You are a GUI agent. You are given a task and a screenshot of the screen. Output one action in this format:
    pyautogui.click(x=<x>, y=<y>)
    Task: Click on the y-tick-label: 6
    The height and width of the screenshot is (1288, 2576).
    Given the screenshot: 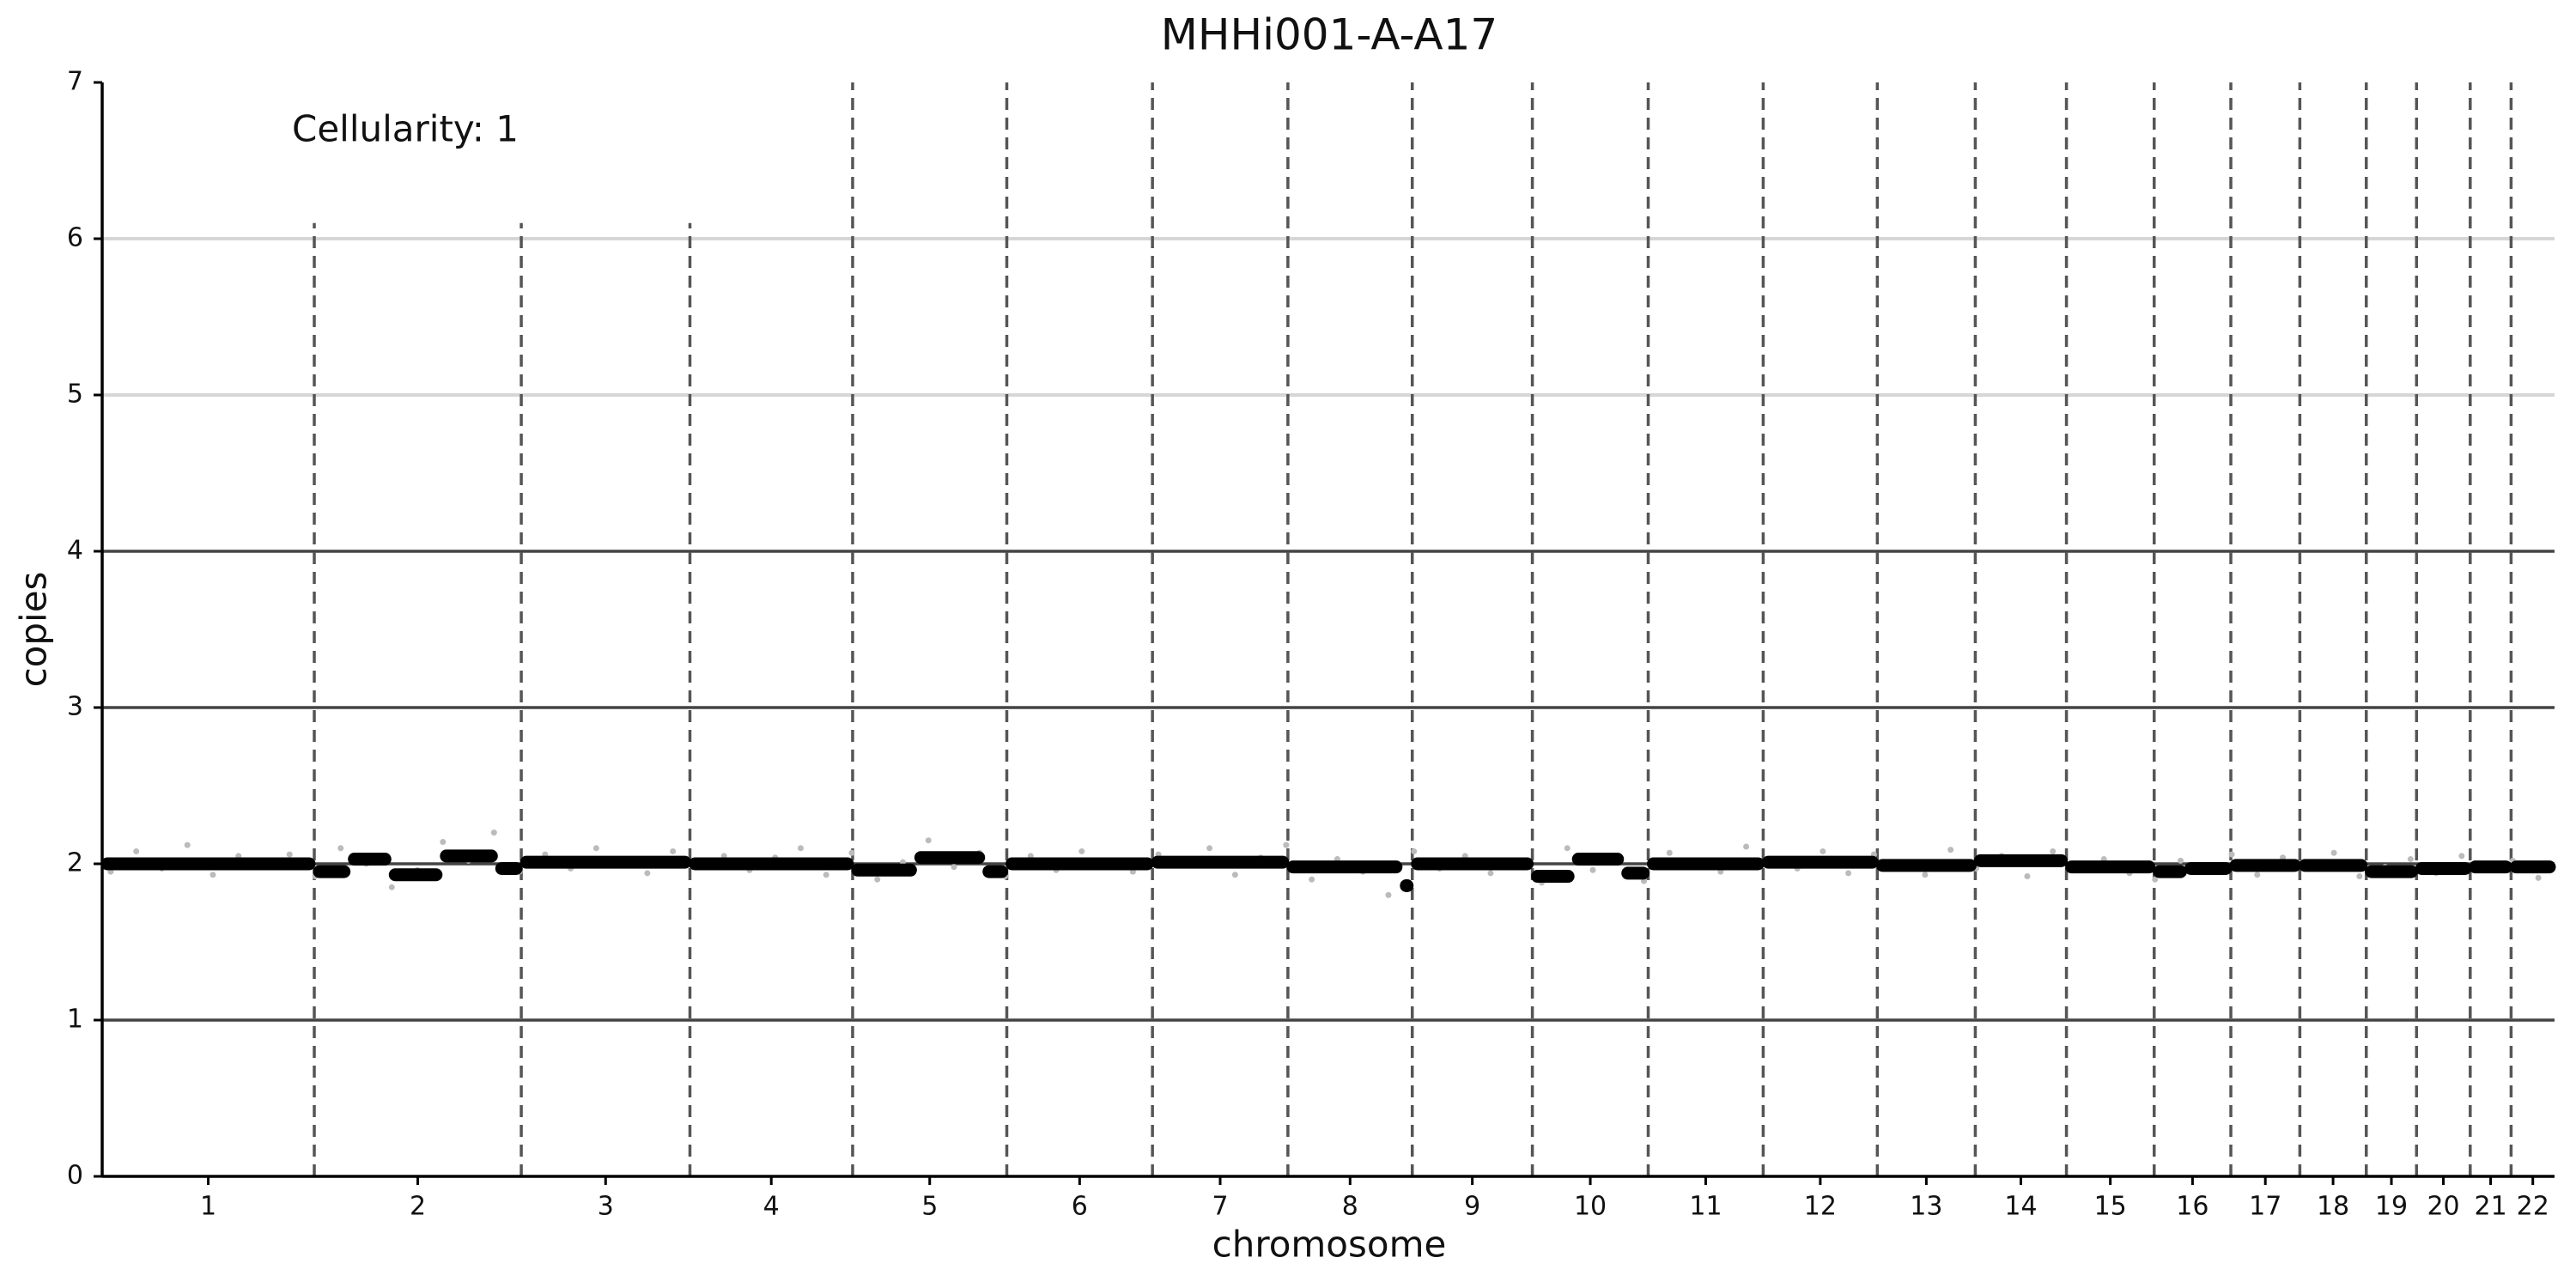 What is the action you would take?
    pyautogui.click(x=75, y=238)
    